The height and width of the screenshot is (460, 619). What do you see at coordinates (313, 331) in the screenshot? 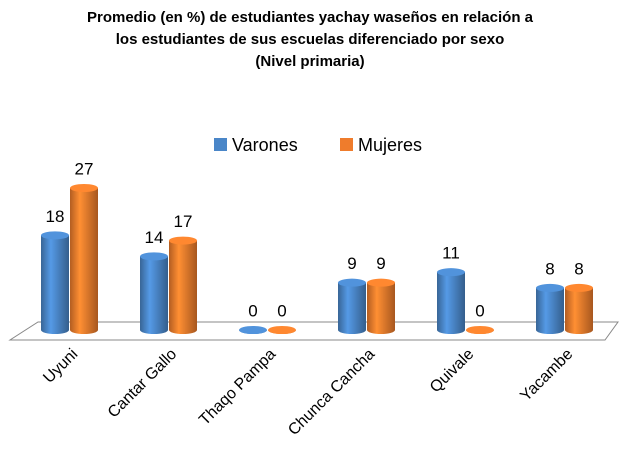
I see `floor` at bounding box center [313, 331].